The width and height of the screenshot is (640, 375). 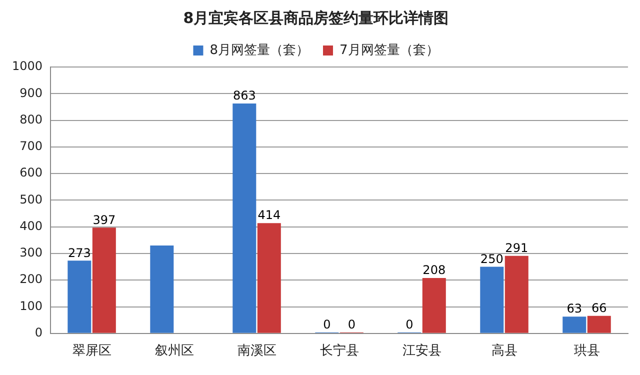 I want to click on data-label: 208, so click(x=434, y=270).